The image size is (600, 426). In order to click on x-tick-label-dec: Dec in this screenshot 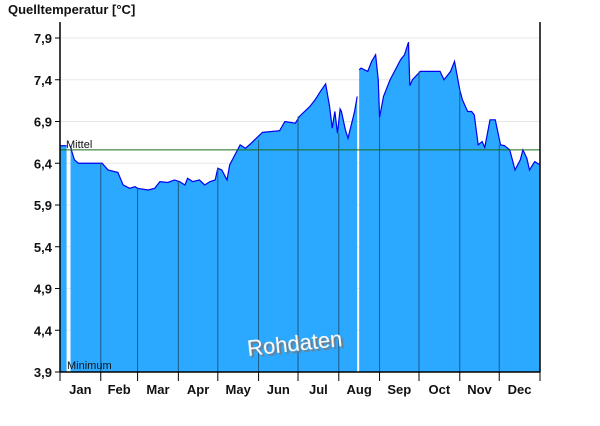, I will do `click(520, 389)`.